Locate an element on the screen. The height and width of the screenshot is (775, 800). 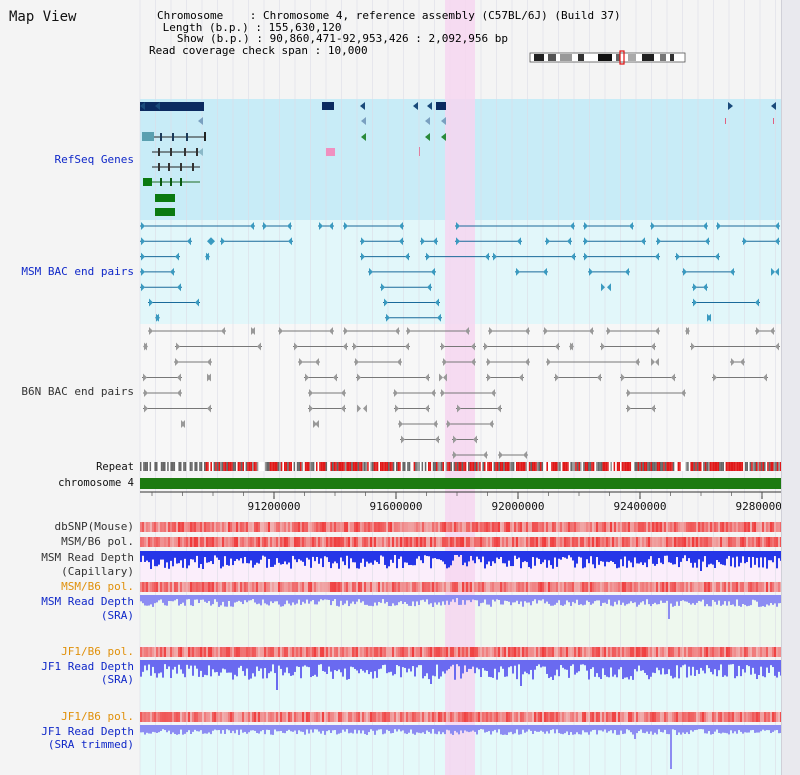
gene-block is located at coordinates (172, 106).